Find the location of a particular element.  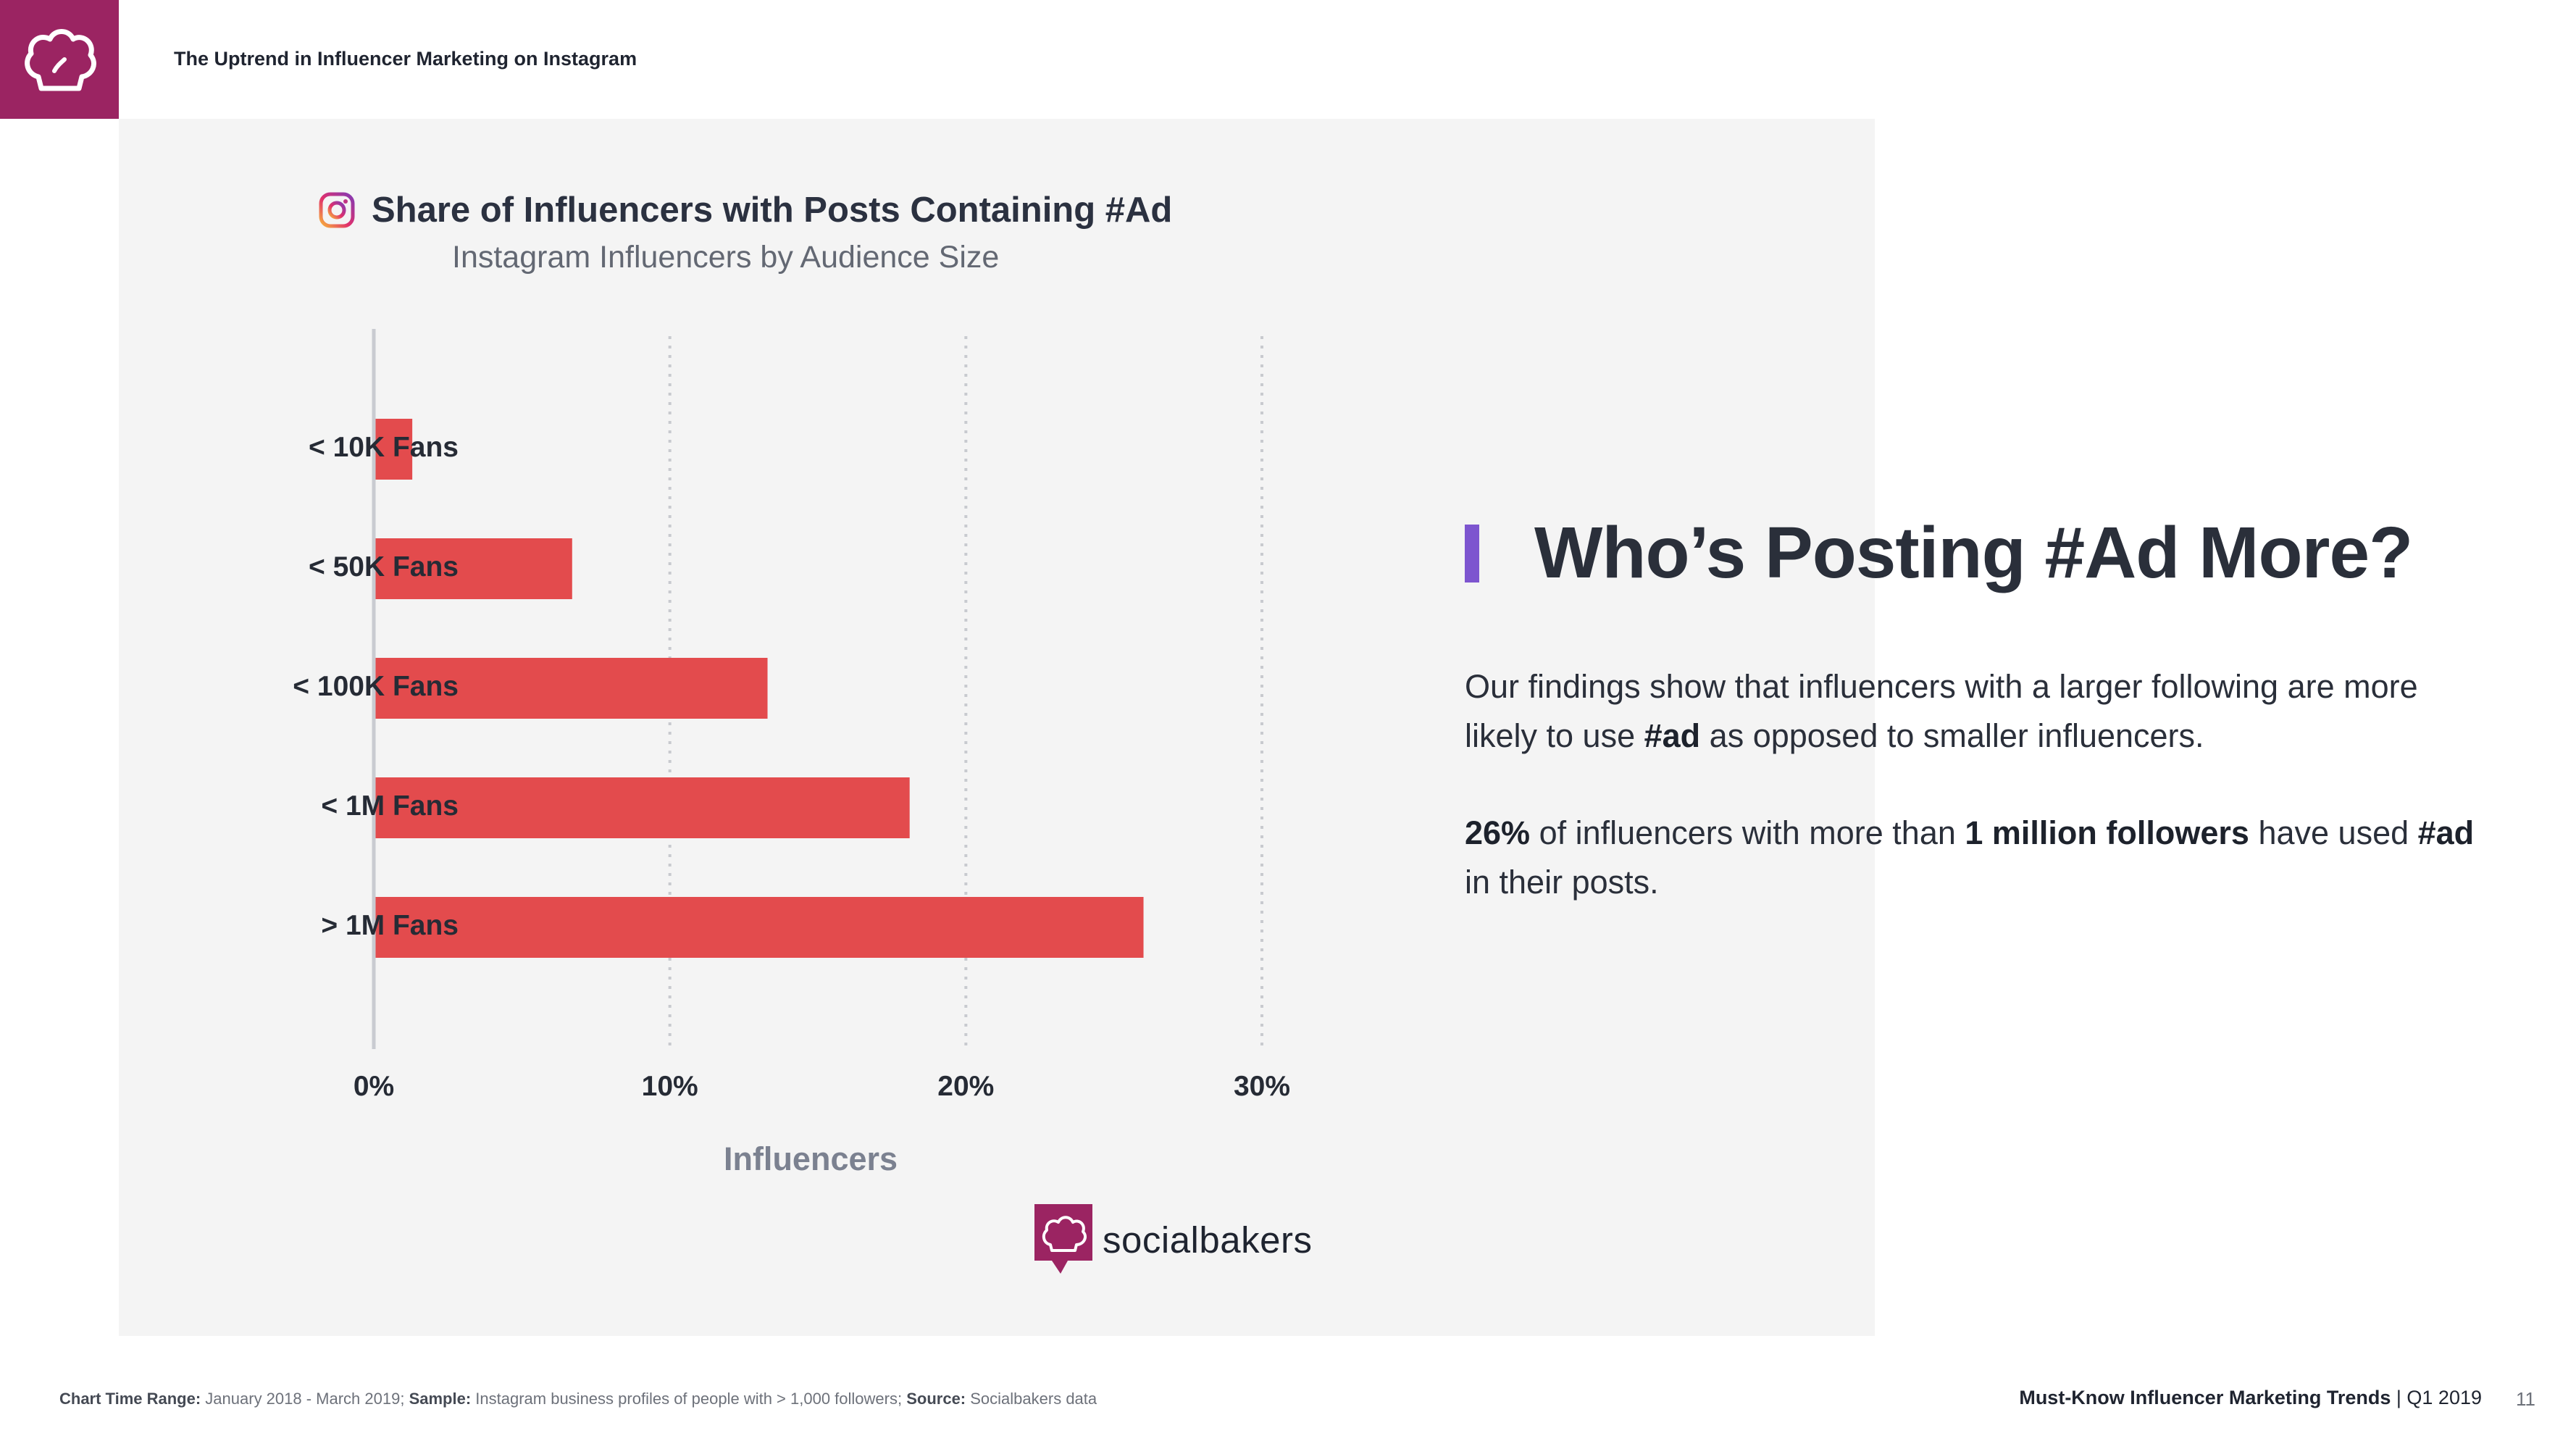

stat-percent: 26% is located at coordinates (1498, 832).